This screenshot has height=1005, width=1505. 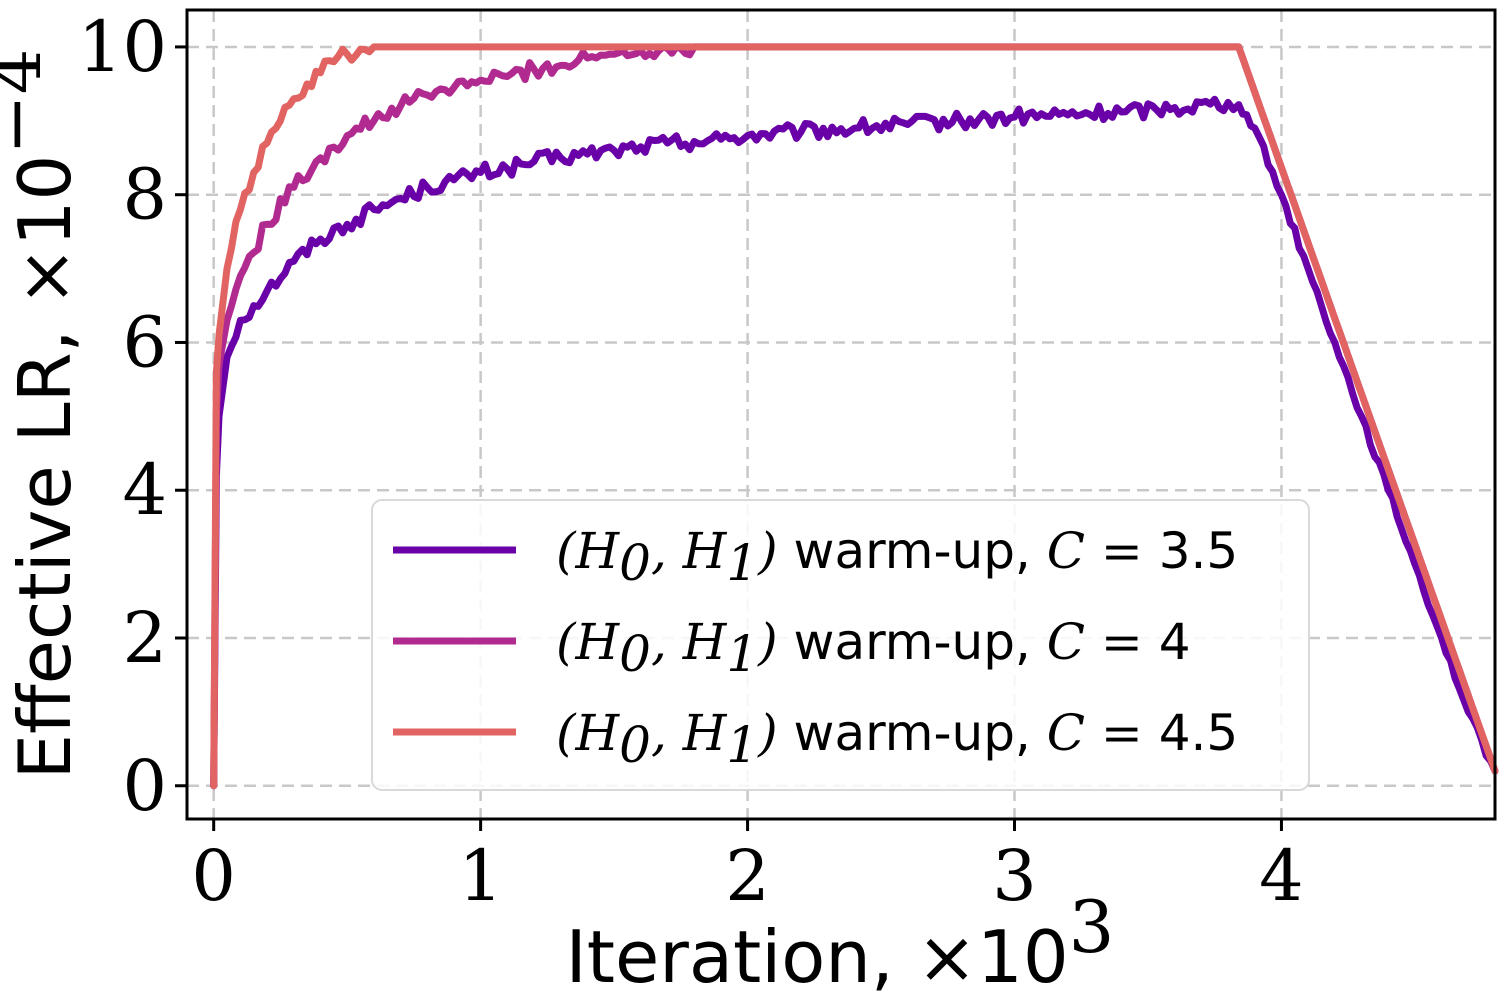 I want to click on y-axis-label-text: Effective LR, ×10, so click(x=45, y=467).